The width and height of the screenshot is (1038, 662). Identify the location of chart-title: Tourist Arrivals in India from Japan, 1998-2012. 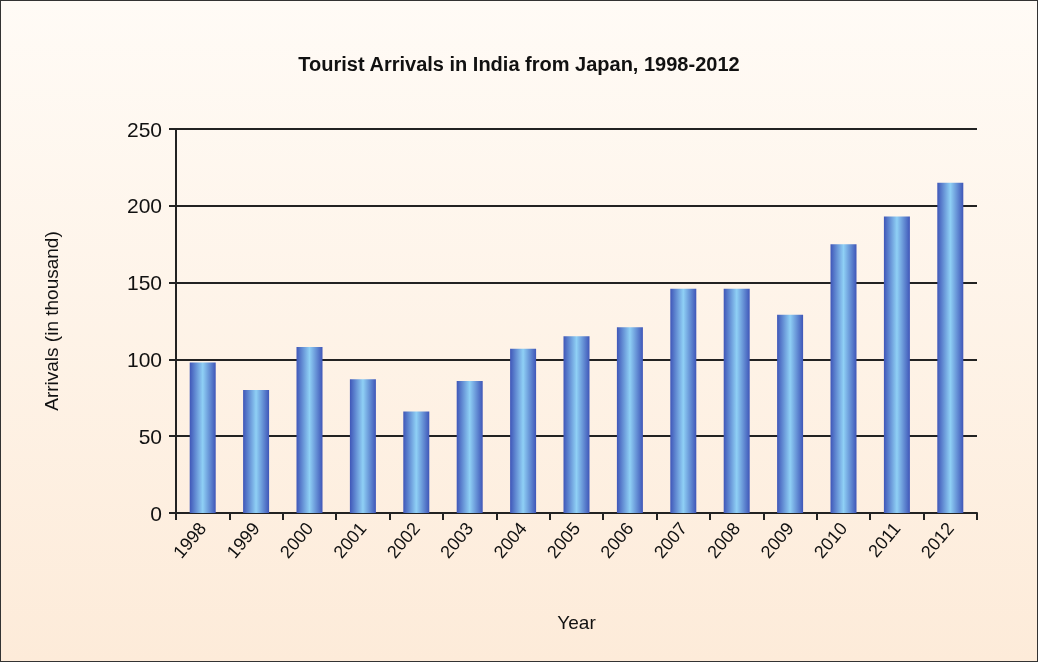
(519, 64).